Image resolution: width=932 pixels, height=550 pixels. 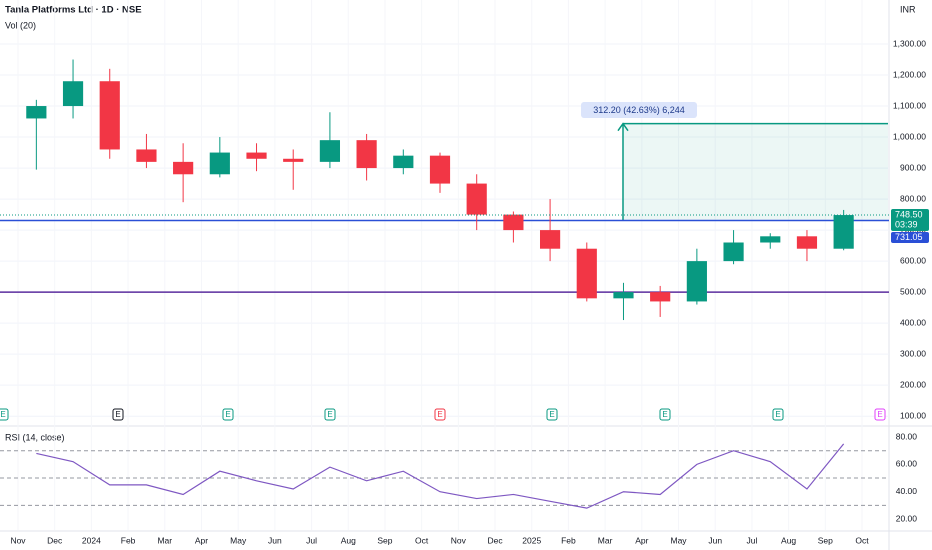 I want to click on rsi-line, so click(x=440, y=476).